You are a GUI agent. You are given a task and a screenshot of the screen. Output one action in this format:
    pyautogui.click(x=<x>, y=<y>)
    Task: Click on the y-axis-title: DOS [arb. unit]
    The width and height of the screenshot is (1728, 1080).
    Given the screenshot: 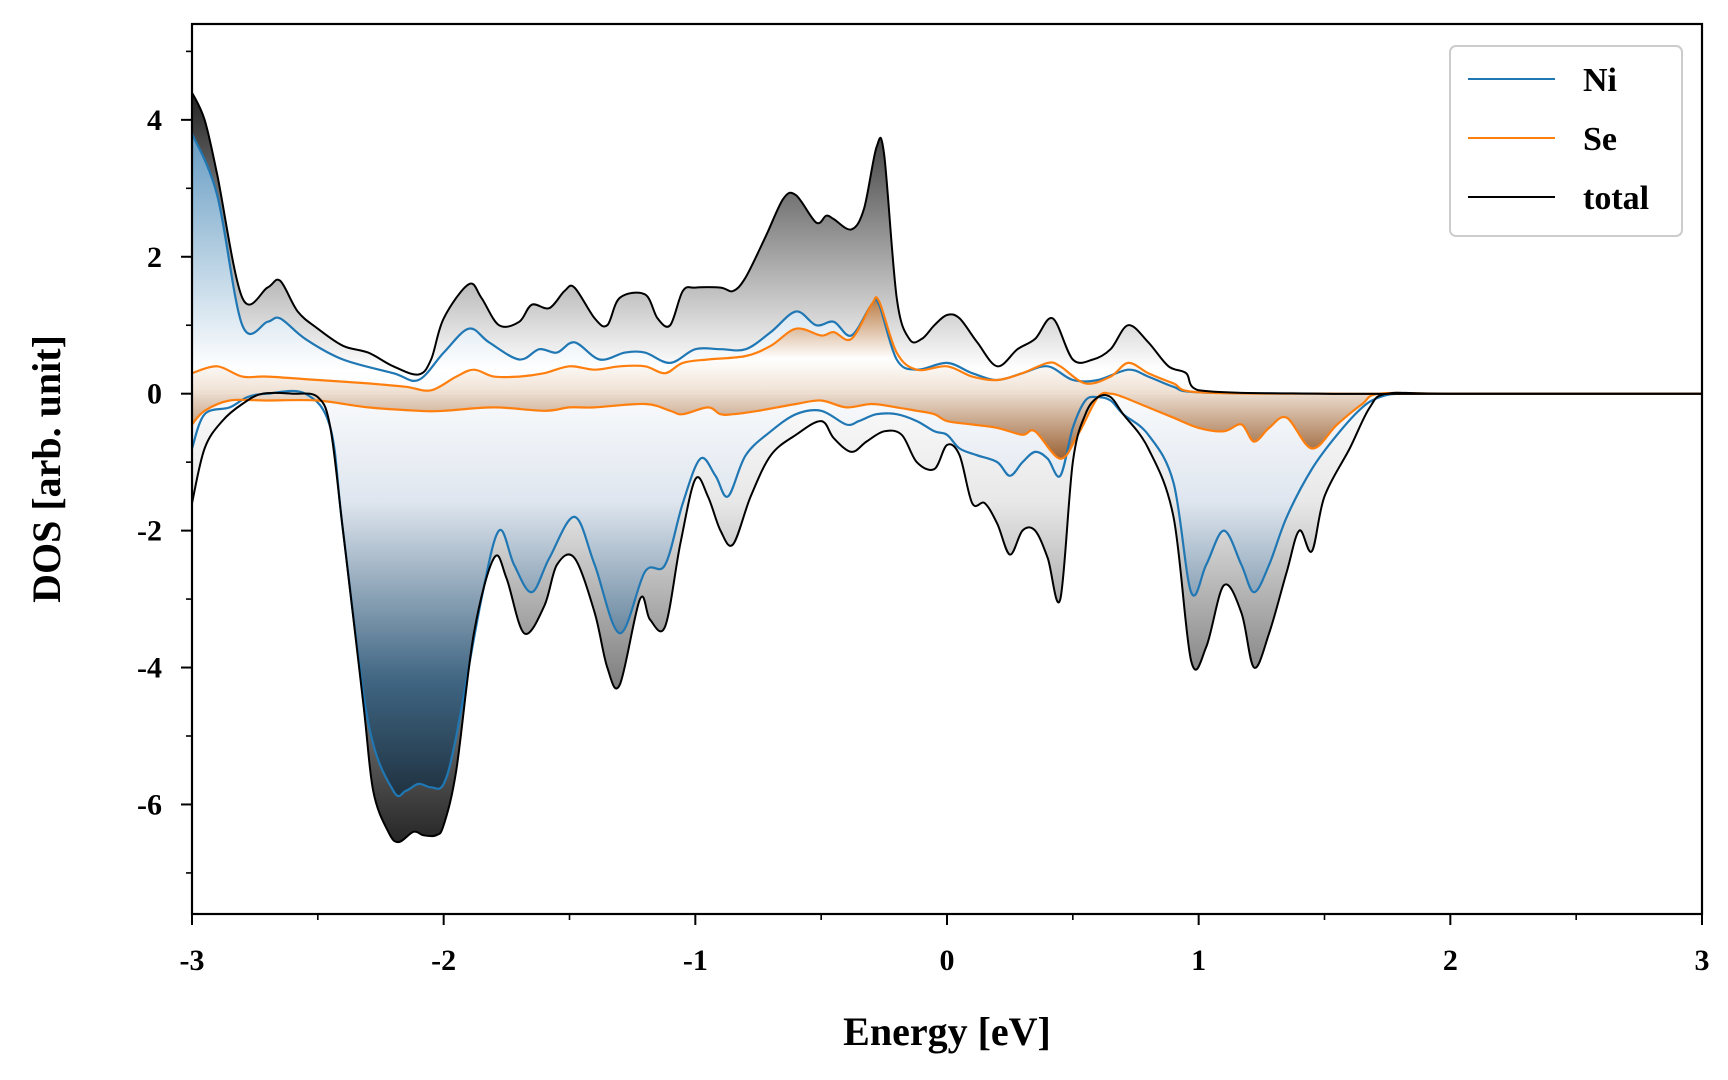 What is the action you would take?
    pyautogui.click(x=46, y=469)
    